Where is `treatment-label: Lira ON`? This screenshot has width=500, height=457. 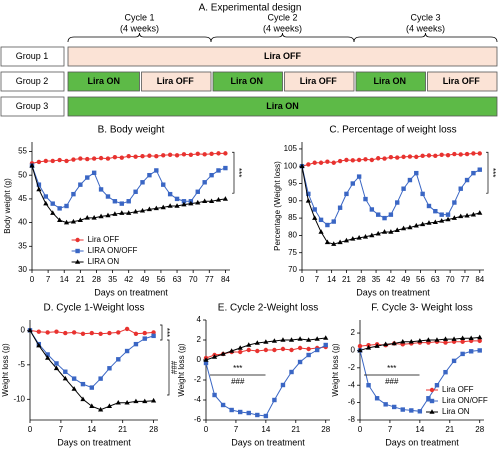 treatment-label: Lira ON is located at coordinates (246, 81).